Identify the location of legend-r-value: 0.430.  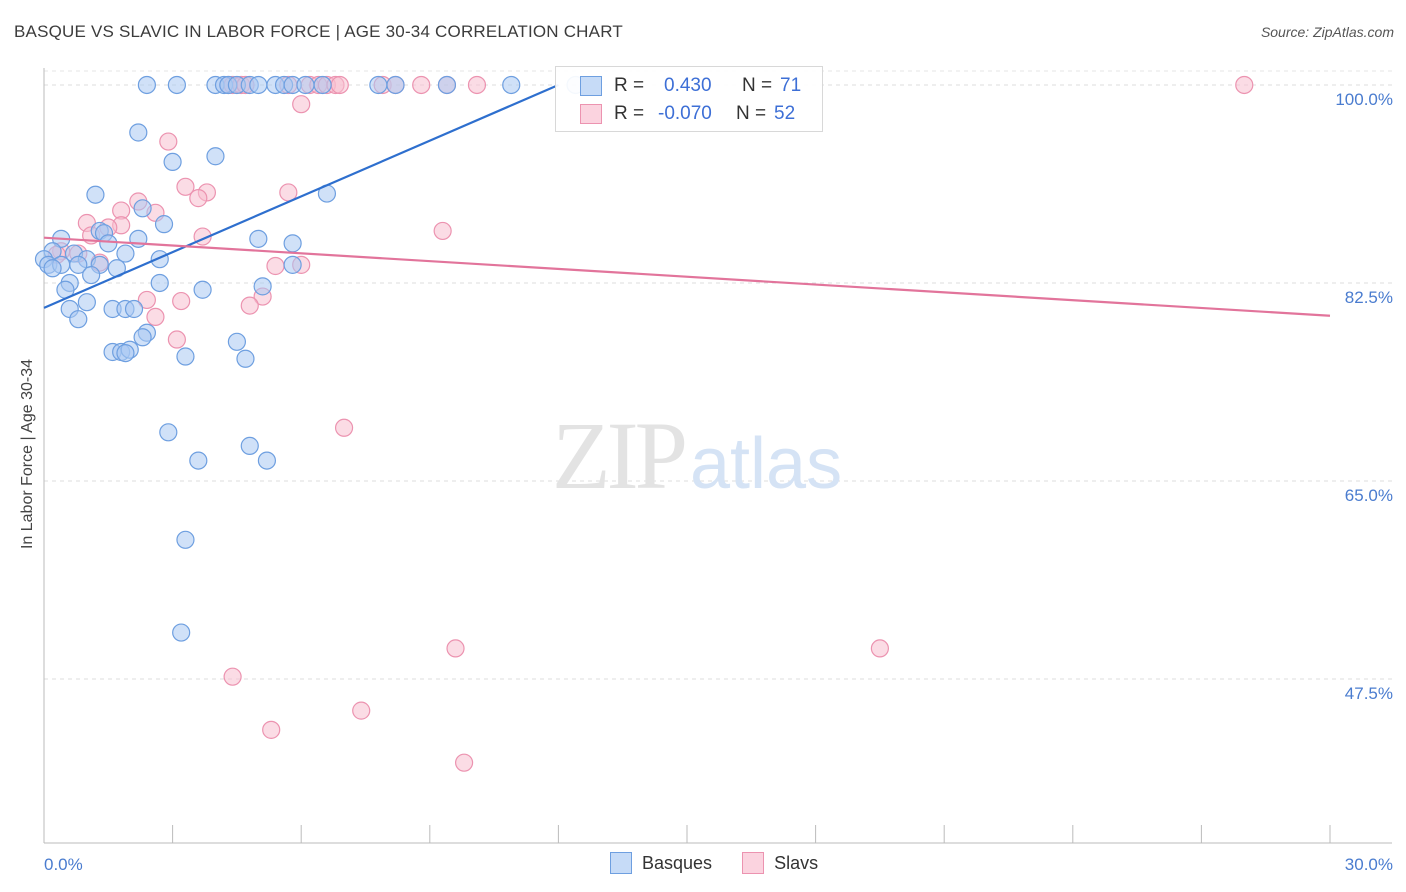
(688, 85).